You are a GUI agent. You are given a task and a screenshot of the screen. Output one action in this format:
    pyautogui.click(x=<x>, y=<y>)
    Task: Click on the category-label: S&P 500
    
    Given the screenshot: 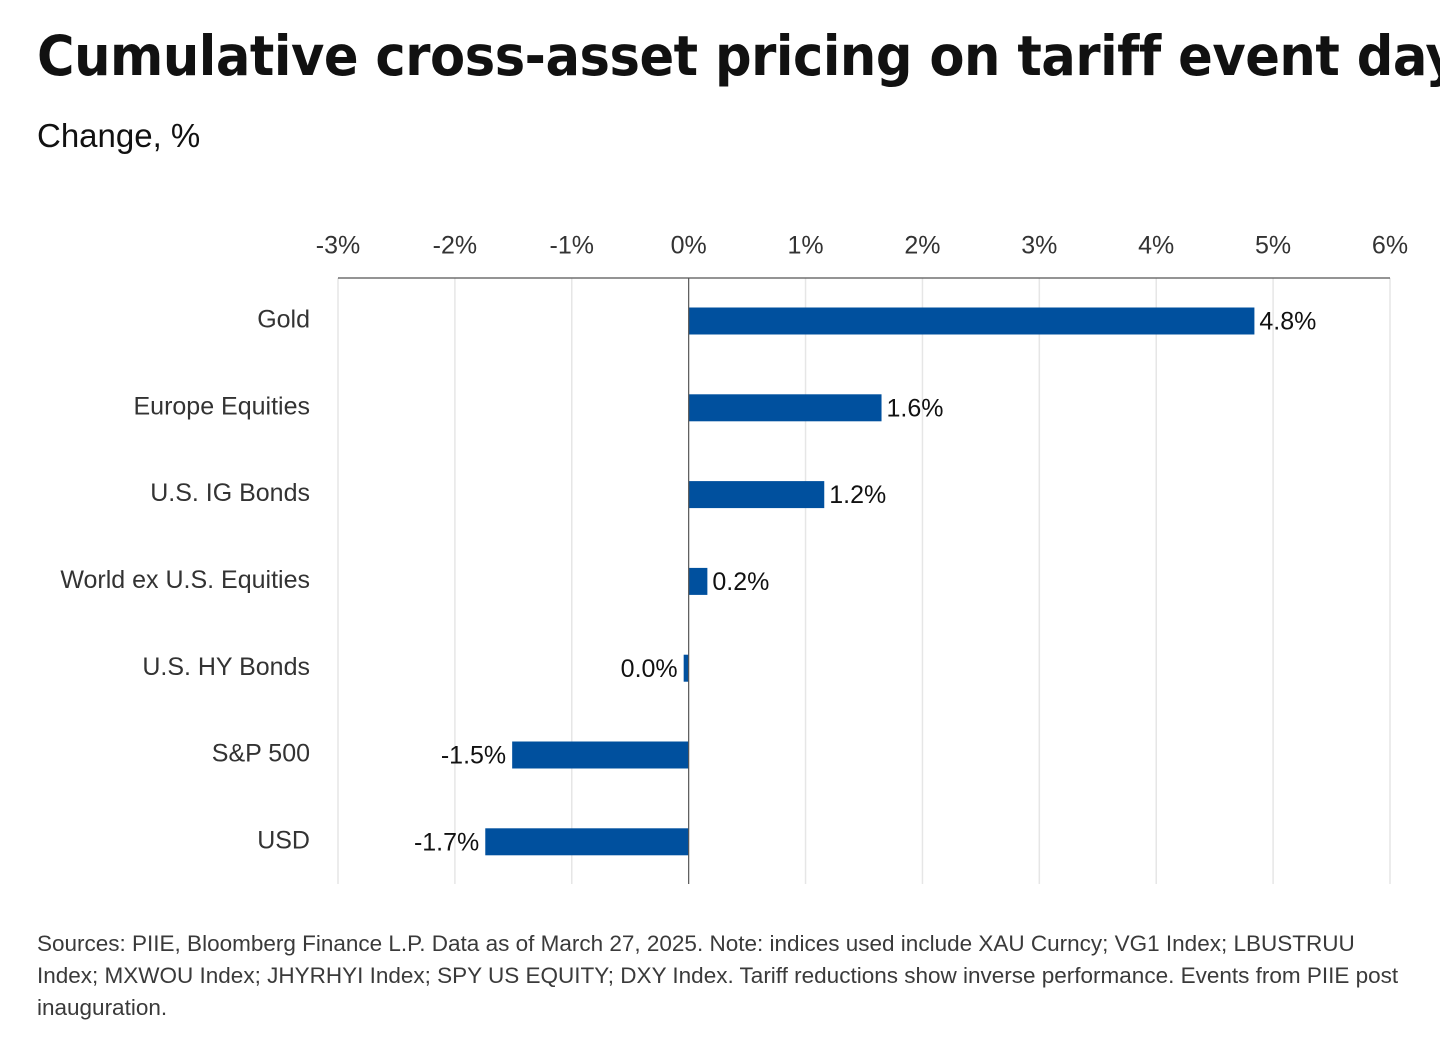 What is the action you would take?
    pyautogui.click(x=261, y=754)
    